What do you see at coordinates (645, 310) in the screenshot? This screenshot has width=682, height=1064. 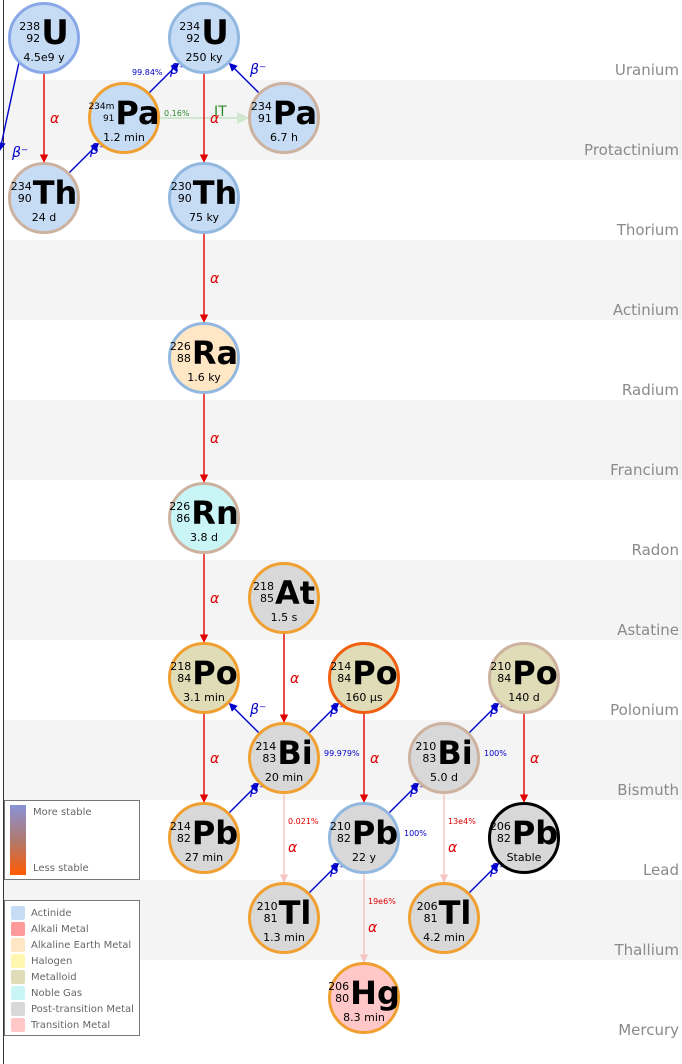 I see `row-label-actinium: Actinium` at bounding box center [645, 310].